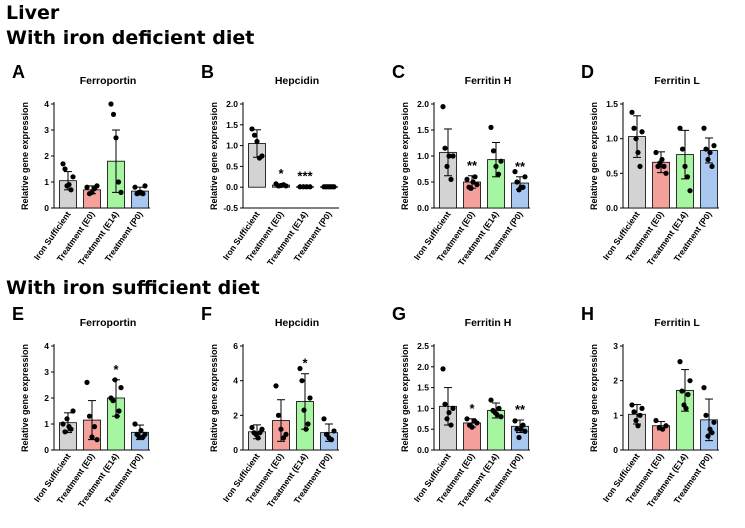  Describe the element at coordinates (133, 288) in the screenshot. I see `section-heading-sufficient: With iron sufficient diet` at that location.